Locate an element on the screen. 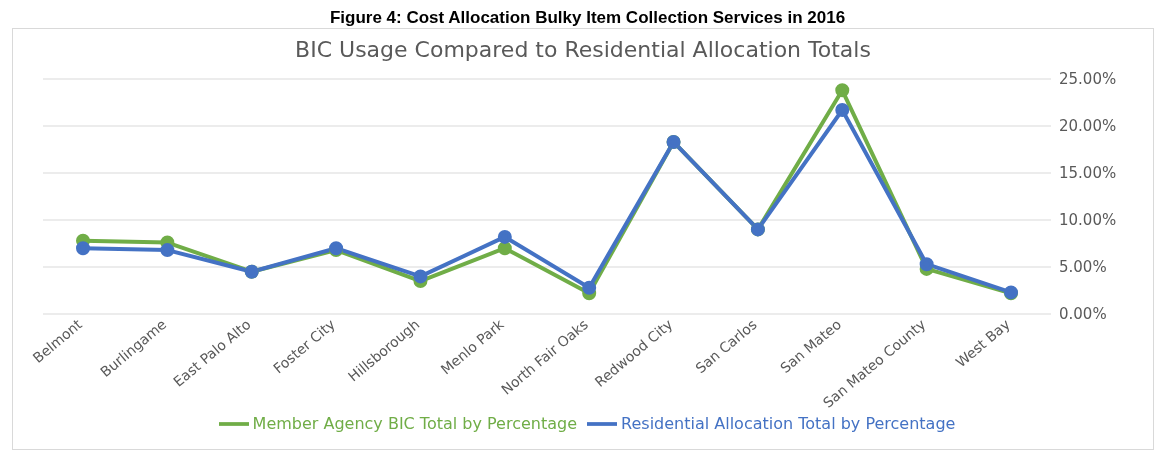 The image size is (1175, 460). y-tick-label: 0.00% is located at coordinates (1083, 314).